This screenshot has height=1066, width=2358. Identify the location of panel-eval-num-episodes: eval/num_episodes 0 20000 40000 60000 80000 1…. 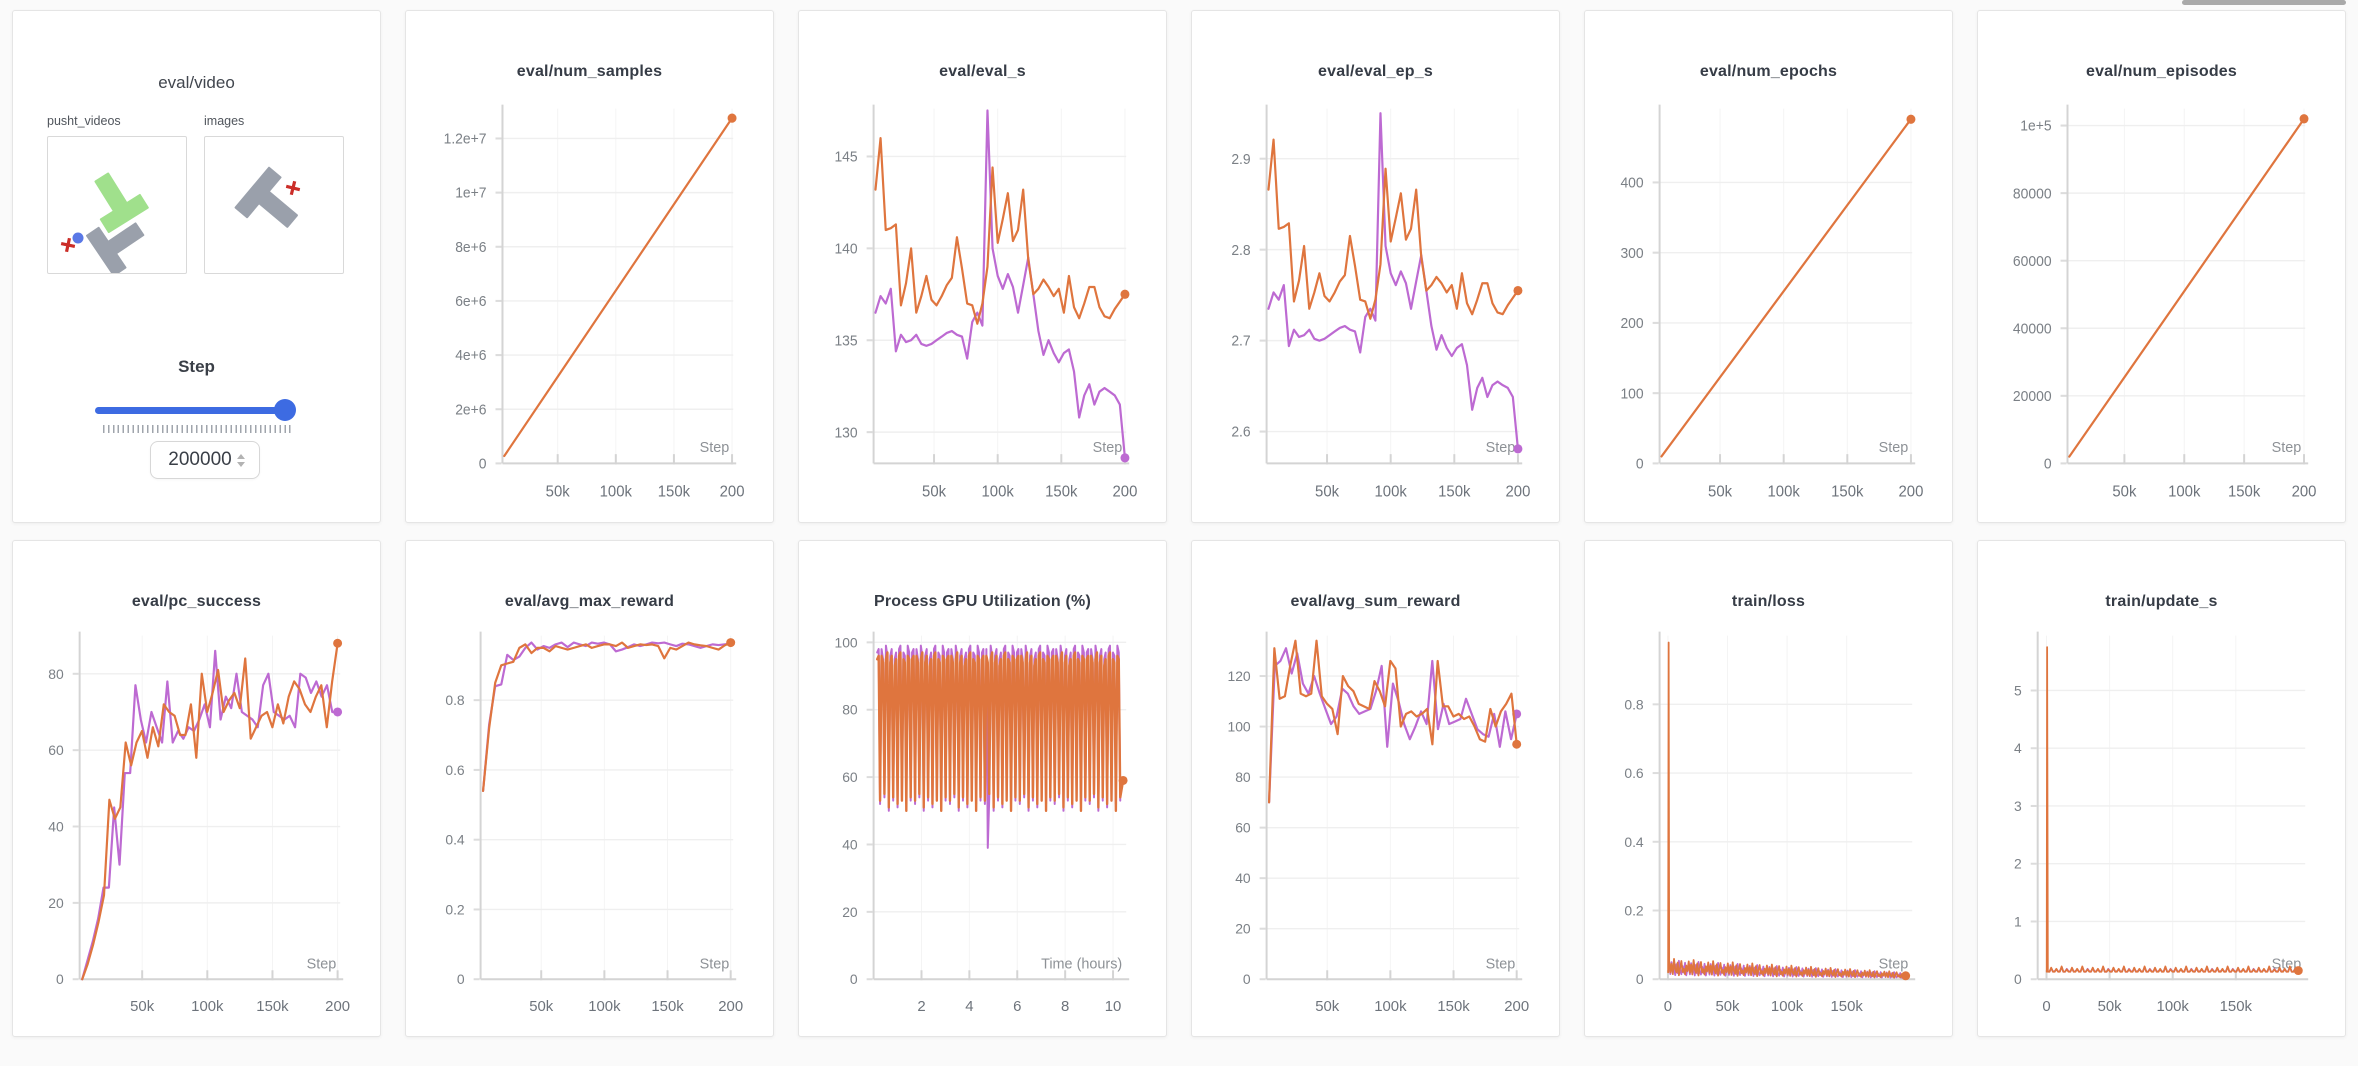
(2161, 266).